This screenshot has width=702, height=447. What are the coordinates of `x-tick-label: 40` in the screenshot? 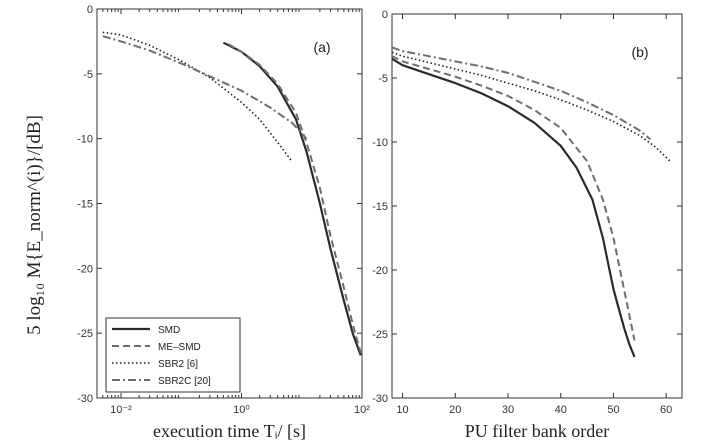 It's located at (561, 410).